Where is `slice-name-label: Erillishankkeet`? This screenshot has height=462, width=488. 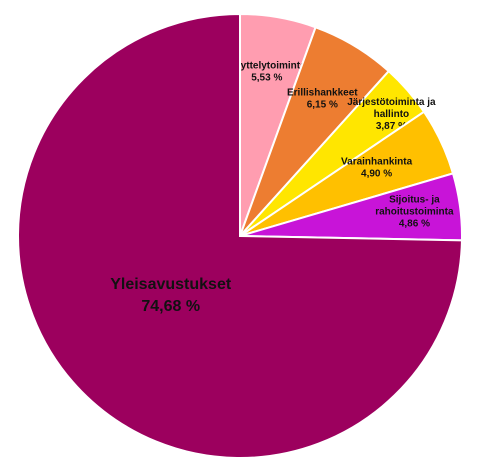
slice-name-label: Erillishankkeet is located at coordinates (322, 93).